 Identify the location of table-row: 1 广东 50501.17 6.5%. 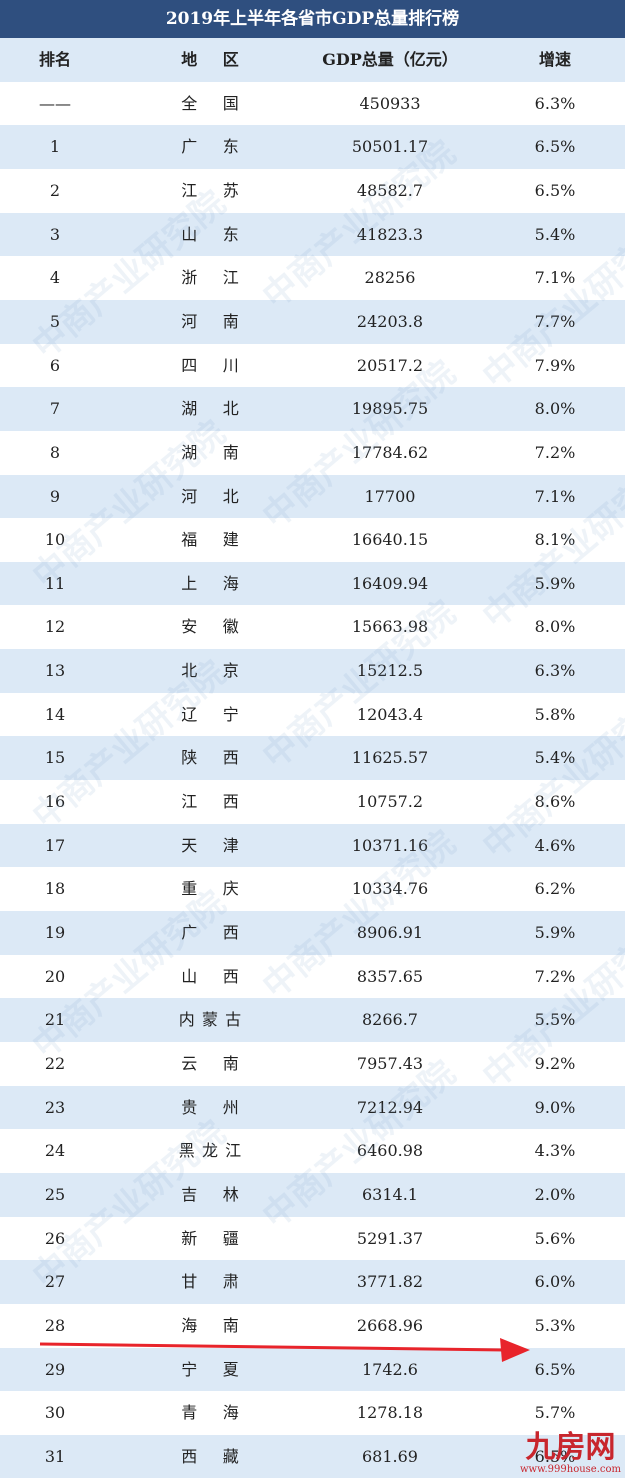
(312, 147).